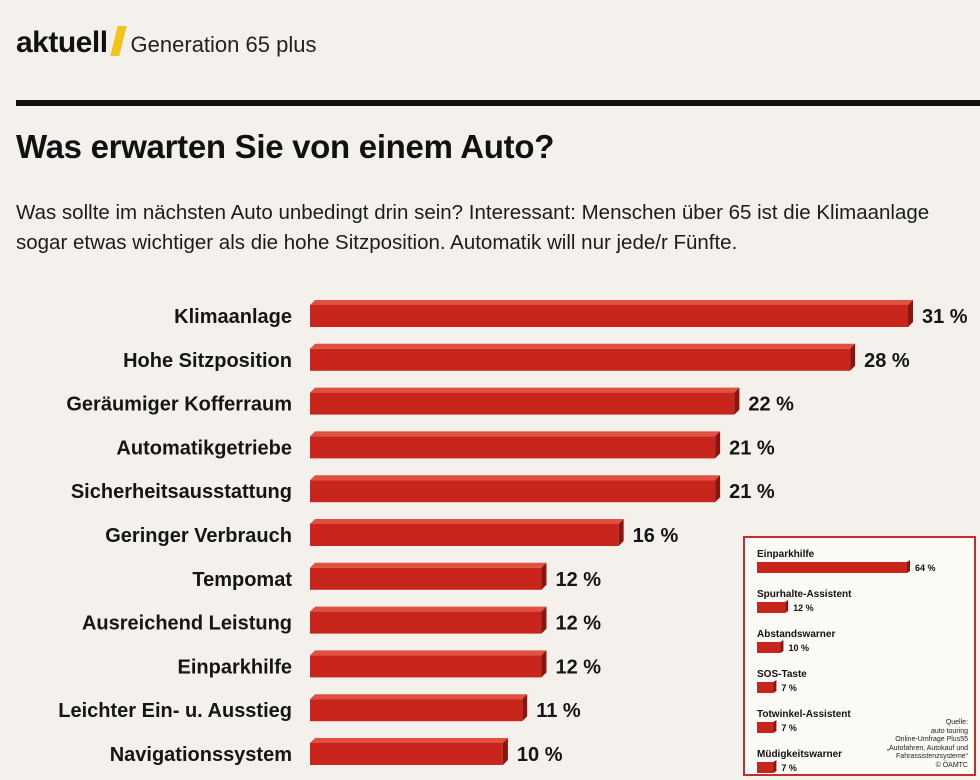  What do you see at coordinates (782, 674) in the screenshot?
I see `inset-category-label: SOS-Taste` at bounding box center [782, 674].